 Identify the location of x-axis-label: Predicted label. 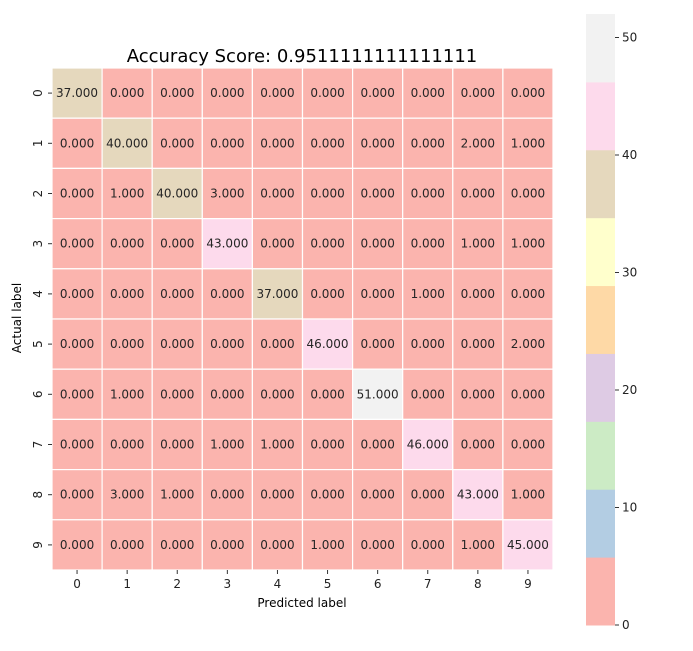
(301, 603).